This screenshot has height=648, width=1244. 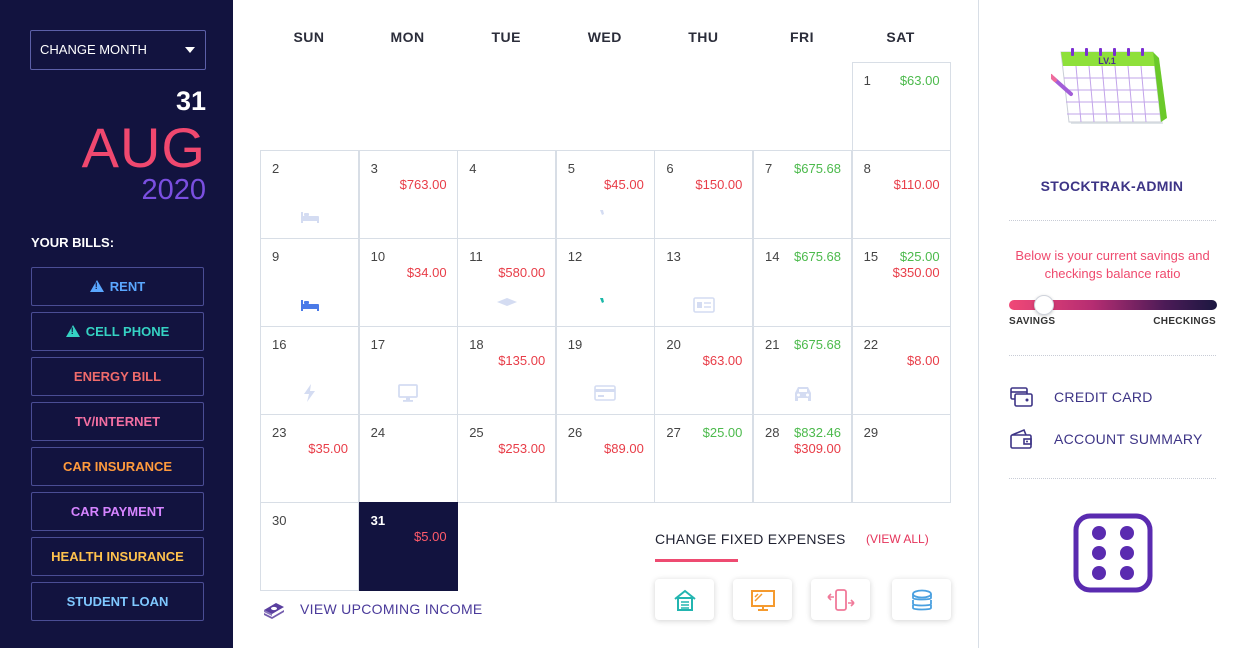 What do you see at coordinates (507, 282) in the screenshot?
I see `calendar-day-11: 11 $580.00` at bounding box center [507, 282].